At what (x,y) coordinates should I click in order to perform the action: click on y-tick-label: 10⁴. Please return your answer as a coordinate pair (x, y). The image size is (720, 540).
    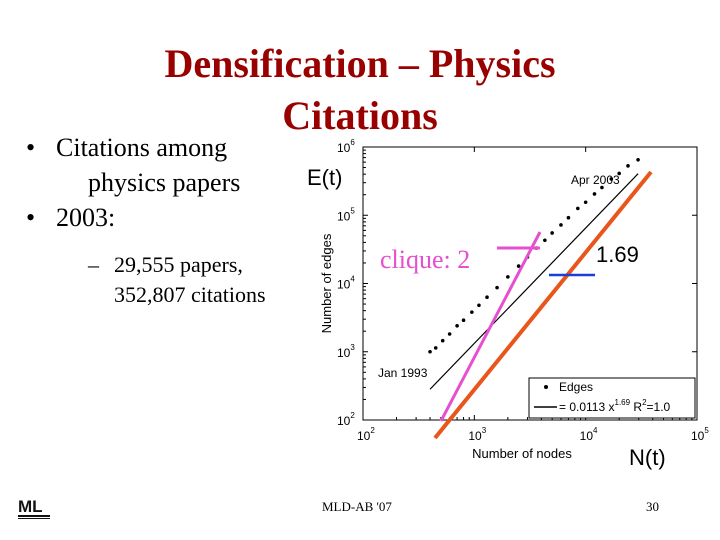
    Looking at the image, I should click on (346, 283).